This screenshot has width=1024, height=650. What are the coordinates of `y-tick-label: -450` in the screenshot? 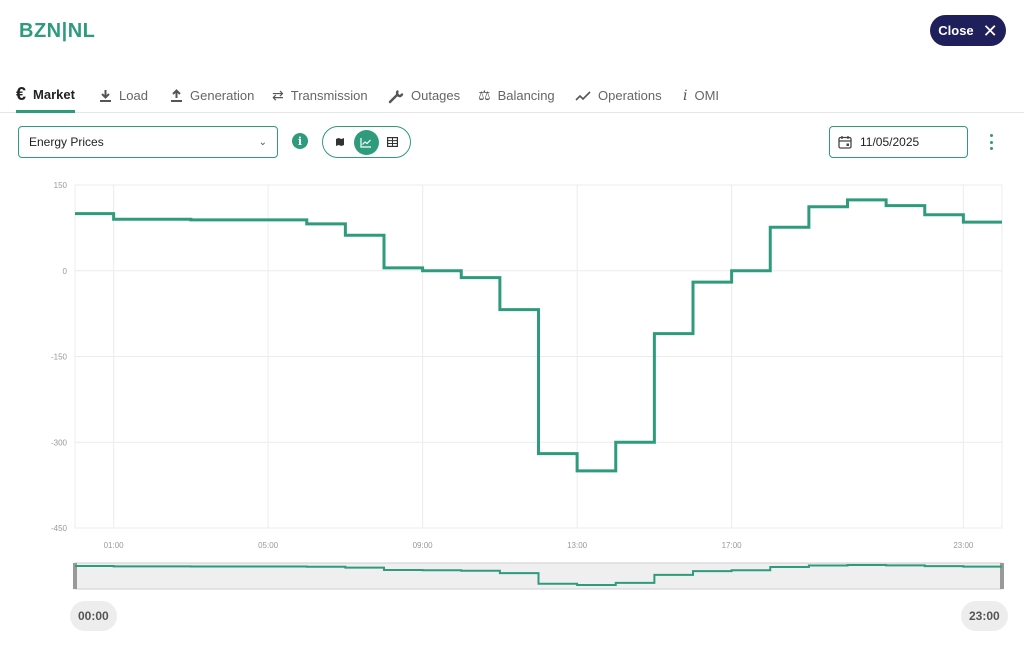 It's located at (59, 528).